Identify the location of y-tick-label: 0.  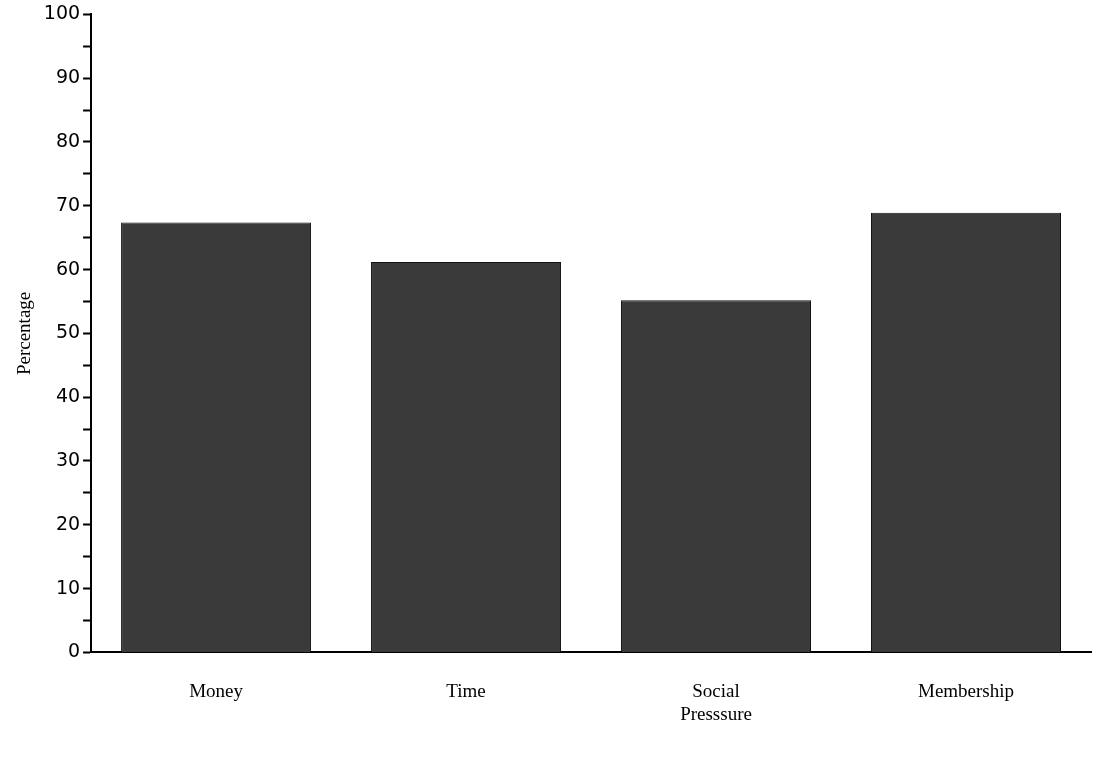
(74, 650).